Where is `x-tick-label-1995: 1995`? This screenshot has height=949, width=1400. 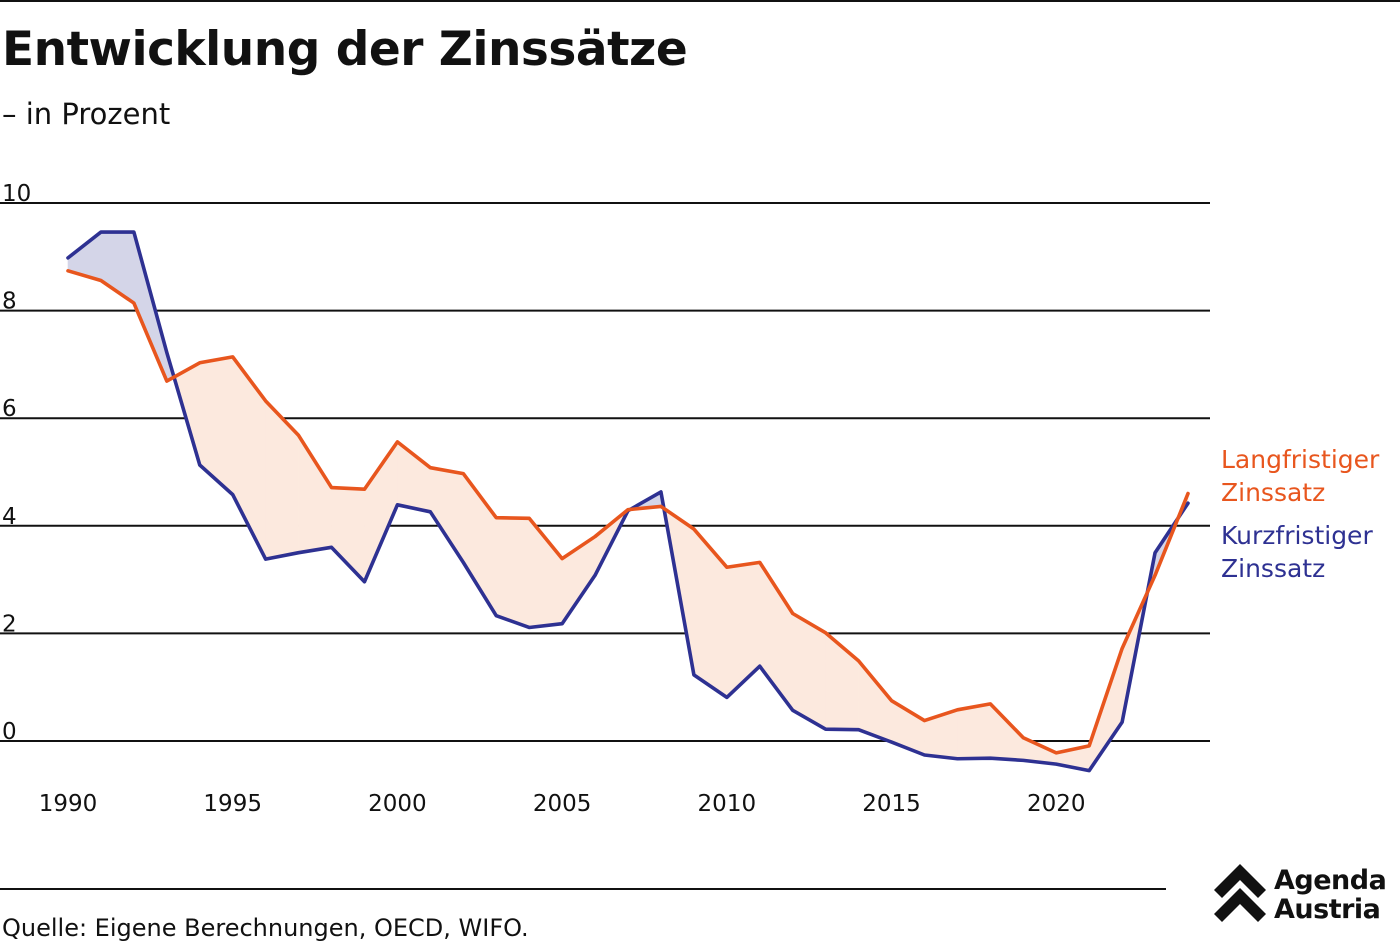 x-tick-label-1995: 1995 is located at coordinates (232, 804).